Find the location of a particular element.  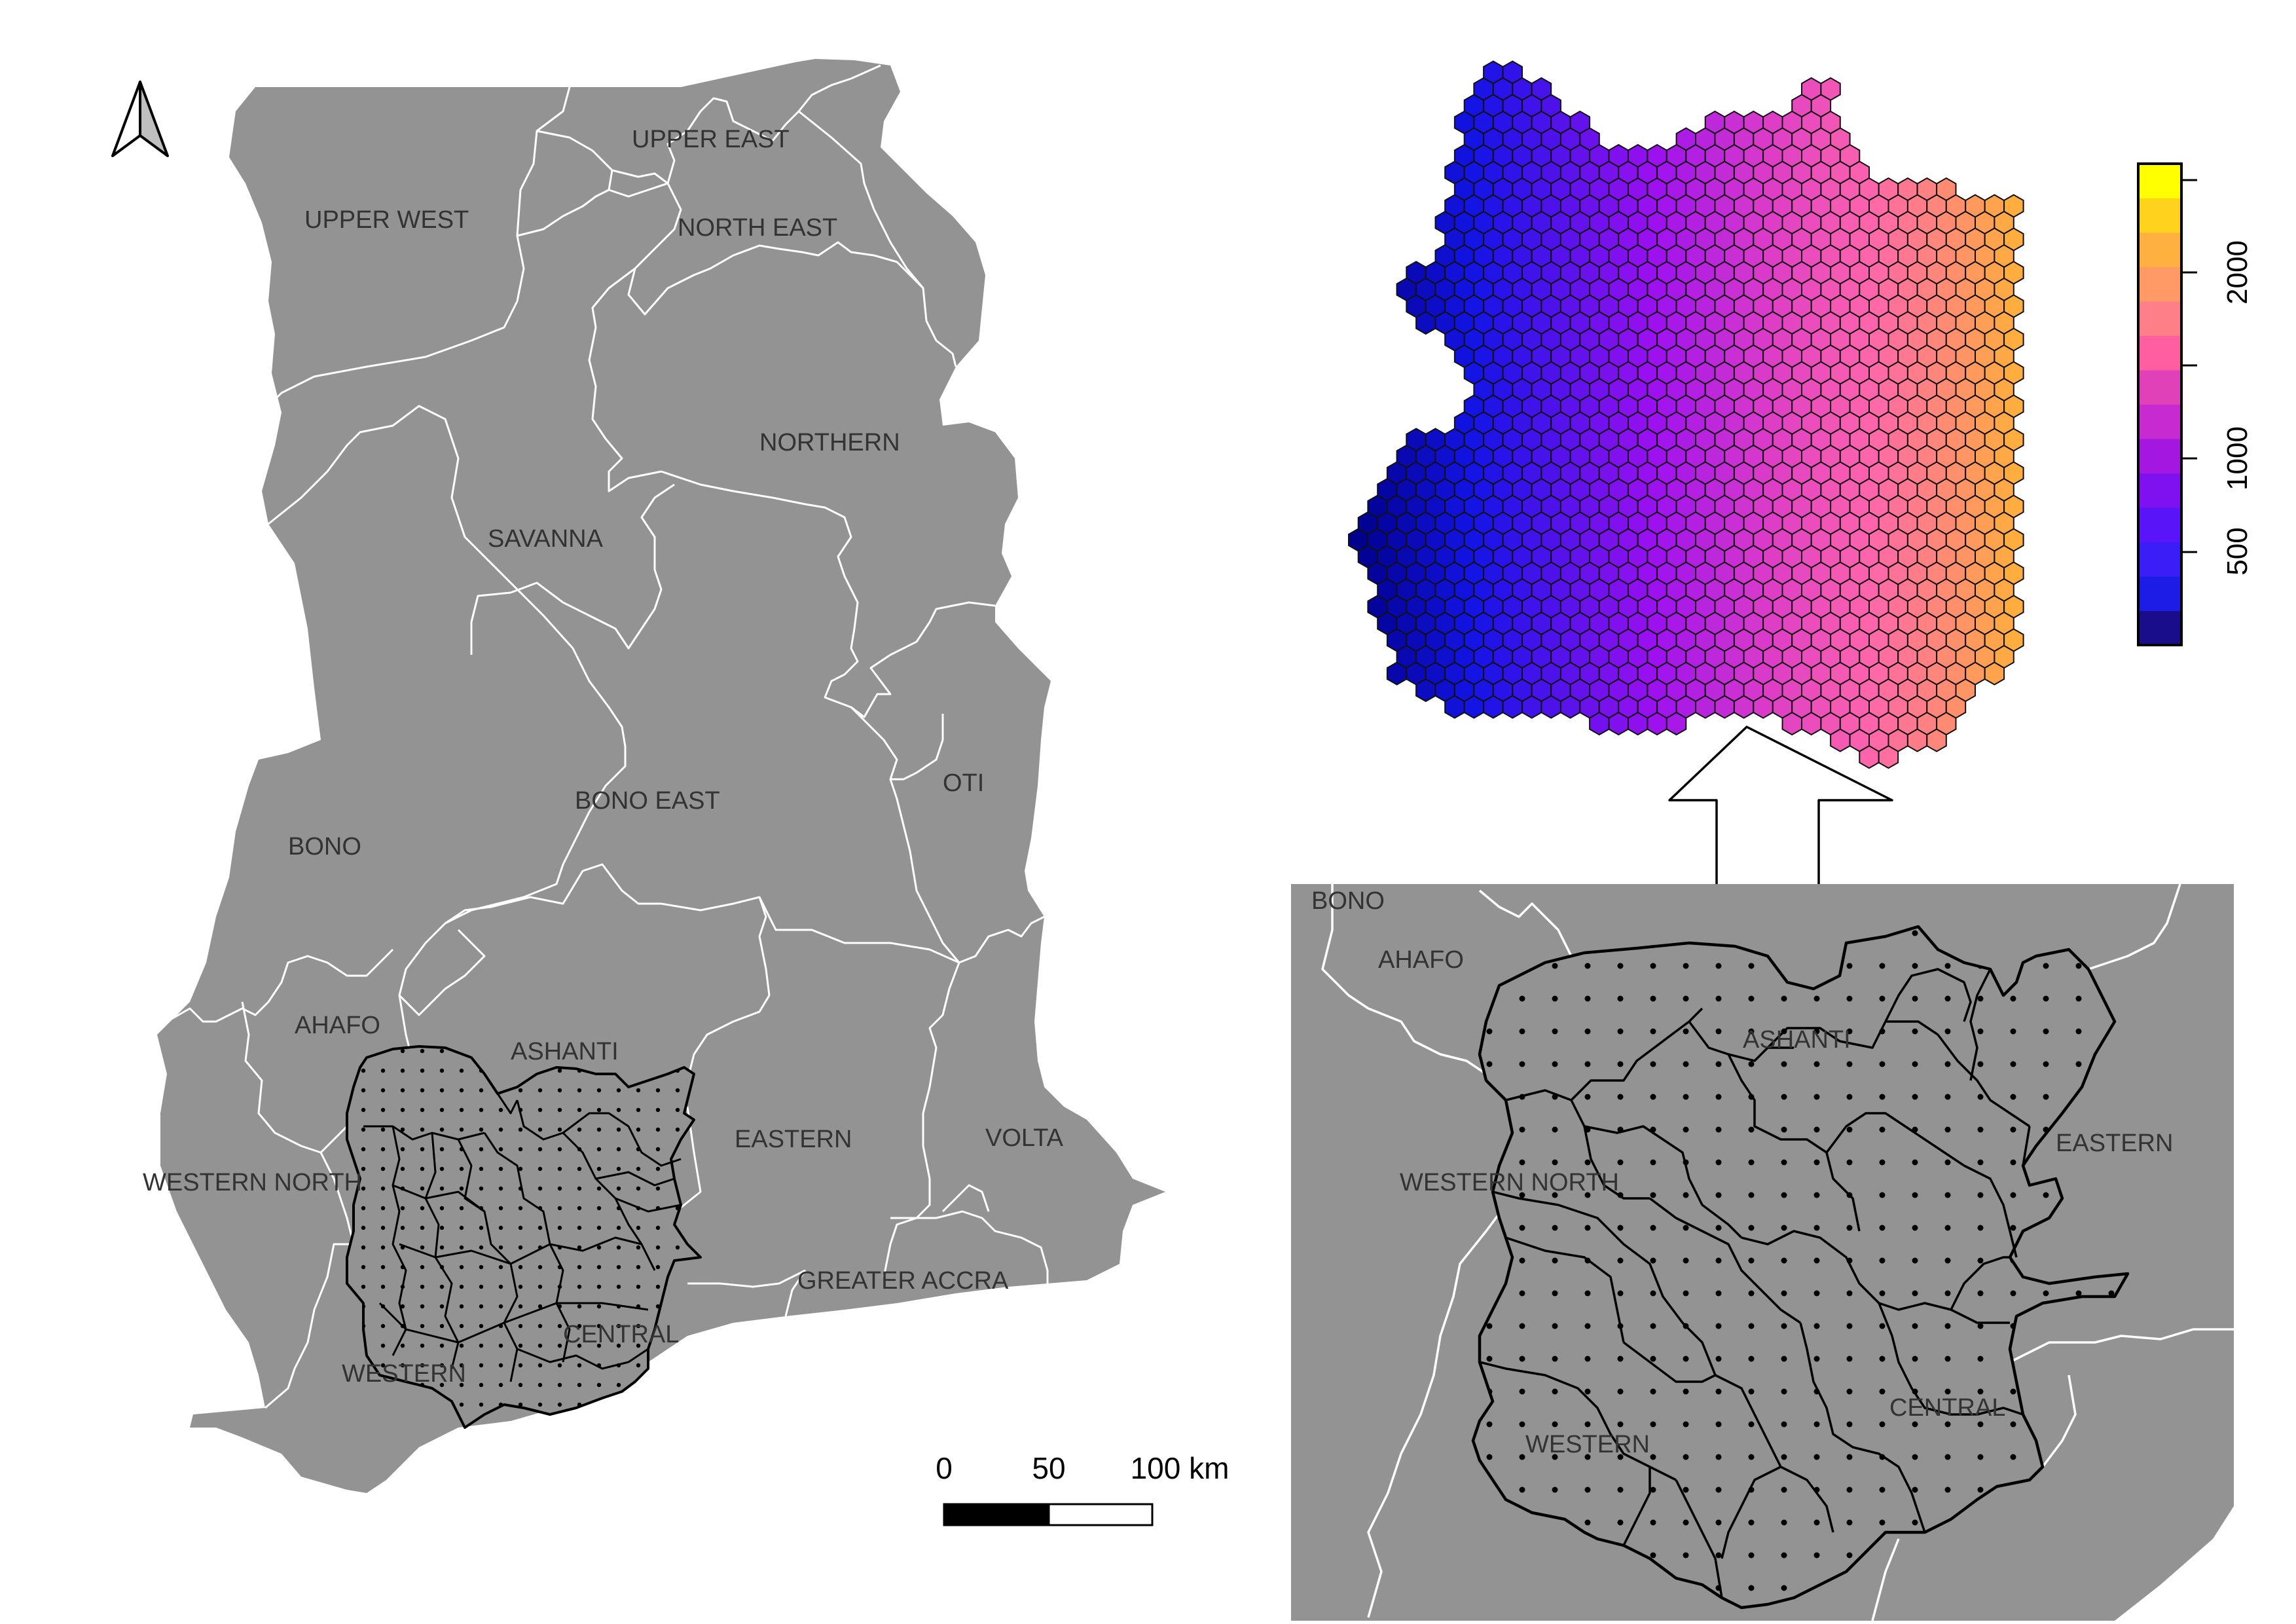

label-bono: BONO is located at coordinates (324, 846).